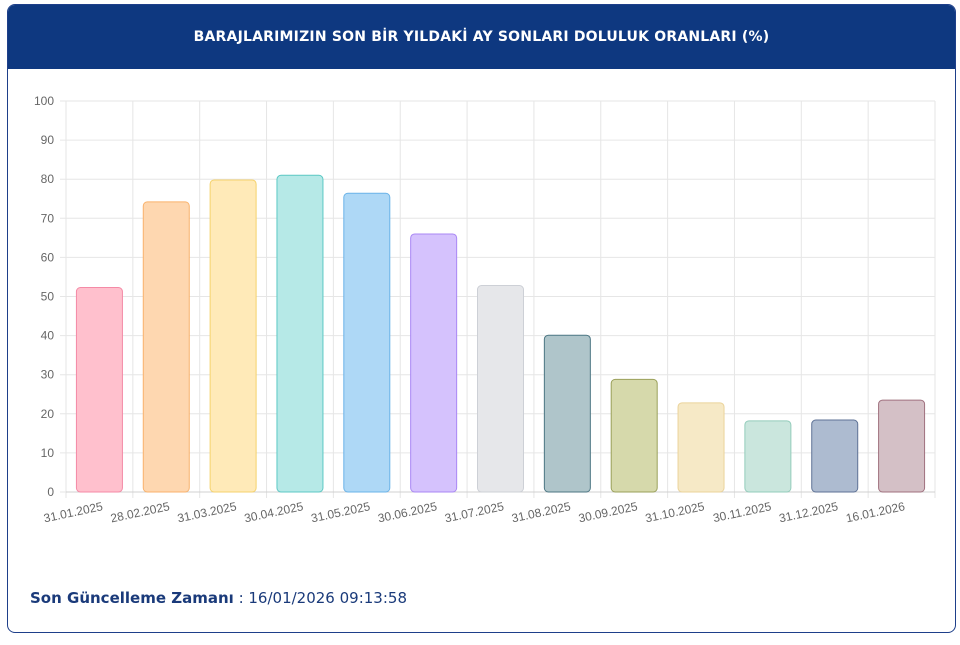  Describe the element at coordinates (809, 512) in the screenshot. I see `x-tick-label: 31.12.2025` at that location.